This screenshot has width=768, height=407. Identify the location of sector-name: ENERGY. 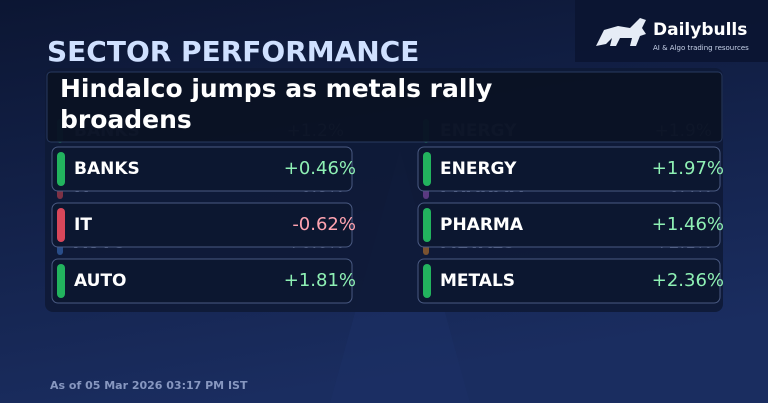
(478, 169).